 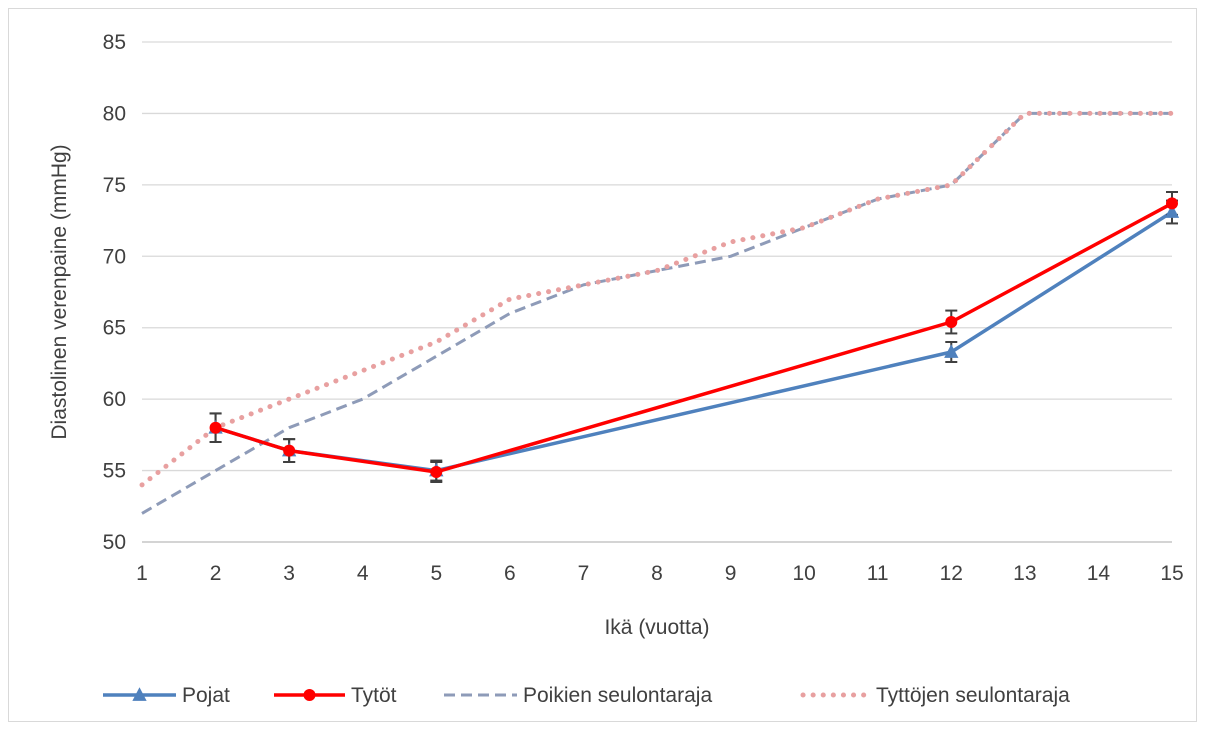 I want to click on legend-label: Pojat, so click(x=206, y=695).